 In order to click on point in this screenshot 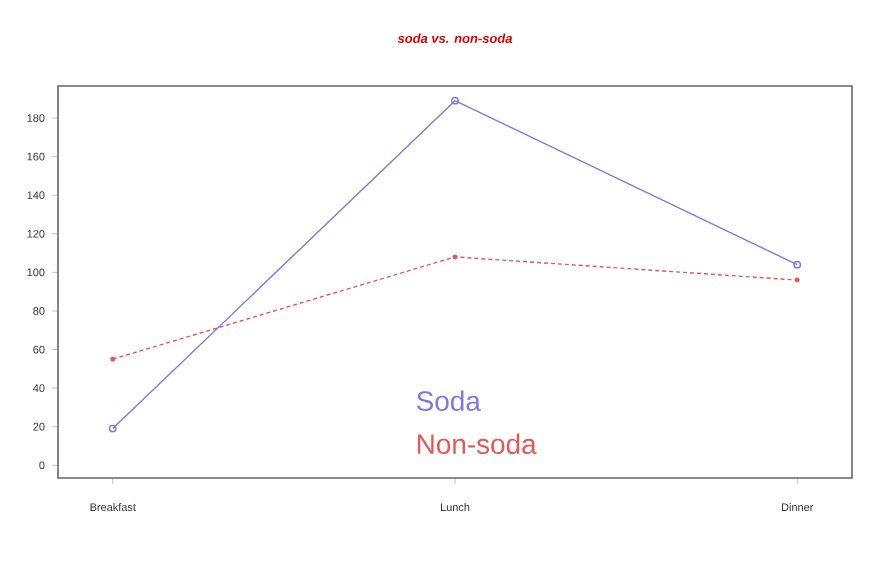, I will do `click(455, 100)`.